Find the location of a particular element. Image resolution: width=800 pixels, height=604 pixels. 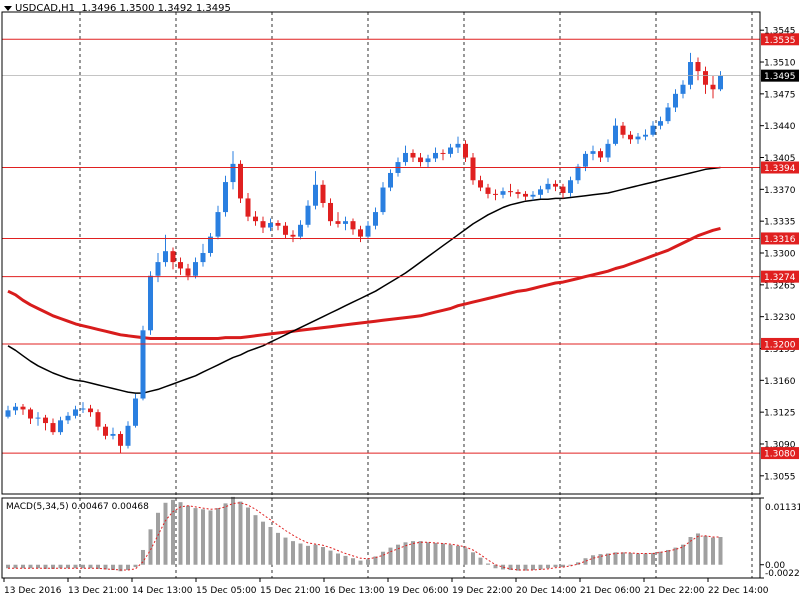

macd-label: MACD(5,34,5) is located at coordinates (37, 507).